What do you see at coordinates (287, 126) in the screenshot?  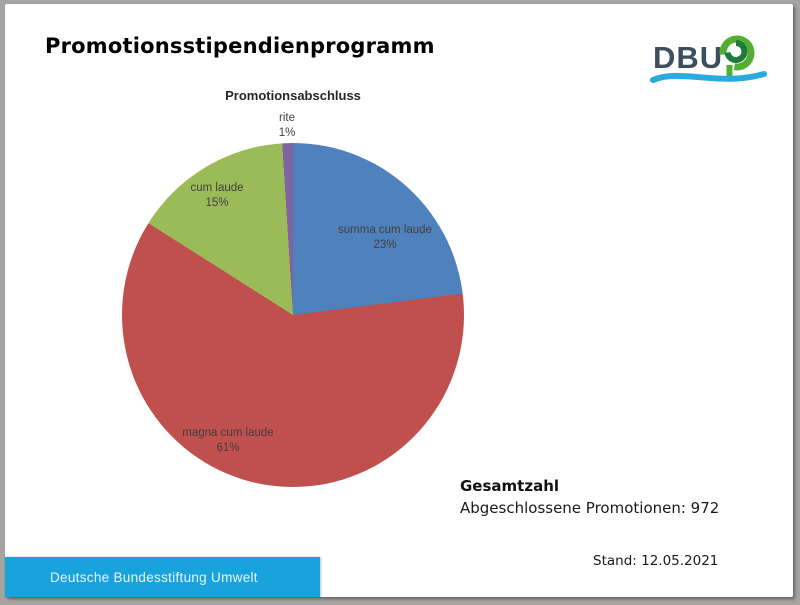 I see `slice-label-rite: rite 1%` at bounding box center [287, 126].